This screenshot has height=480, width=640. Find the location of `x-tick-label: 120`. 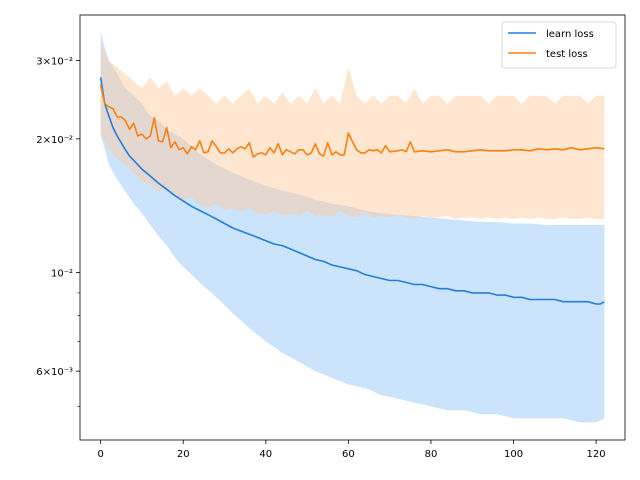

x-tick-label: 120 is located at coordinates (596, 454).